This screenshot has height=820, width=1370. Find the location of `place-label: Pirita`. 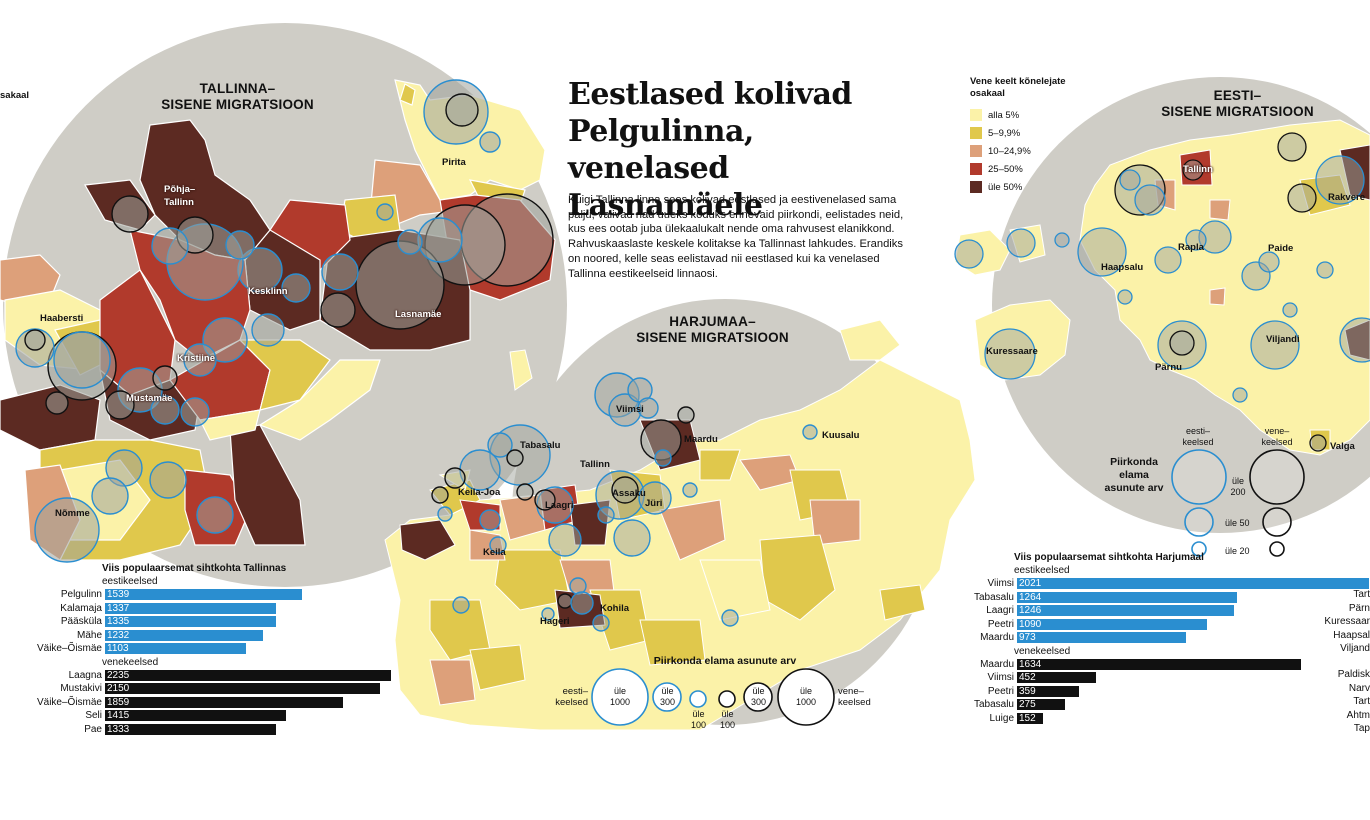

place-label: Pirita is located at coordinates (454, 162).